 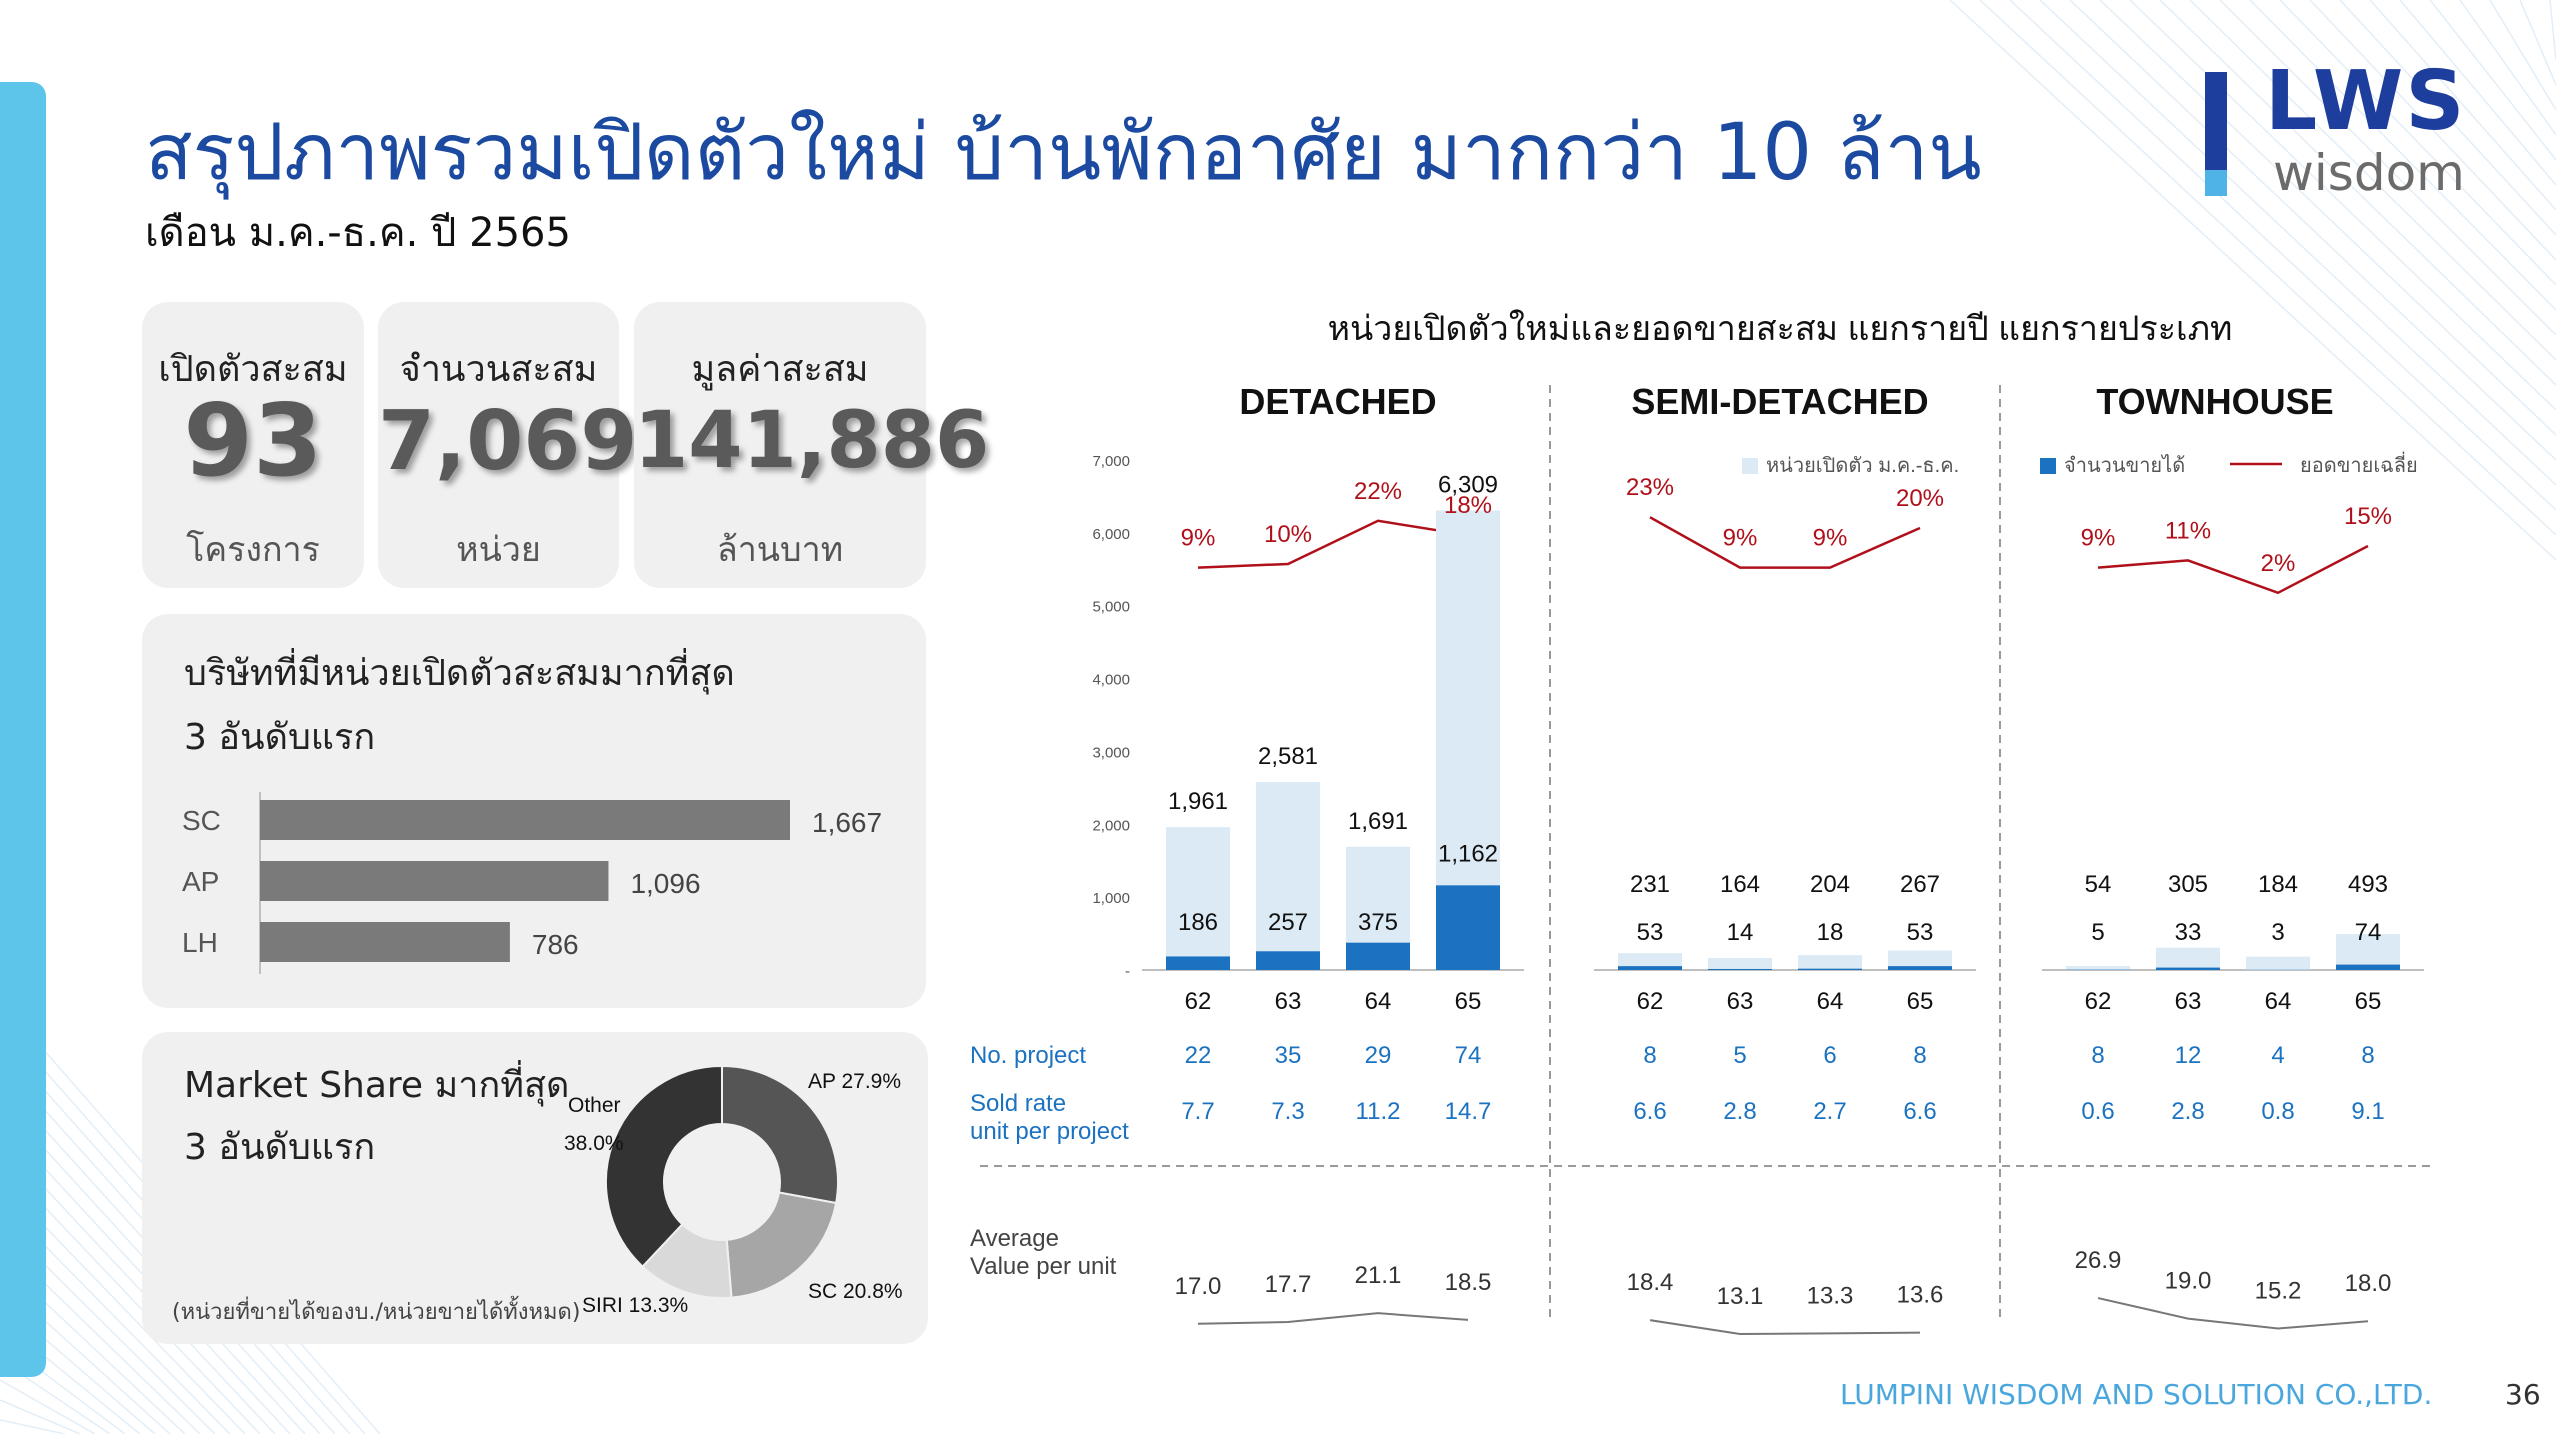 I want to click on projects-value: 12, so click(x=2188, y=1055).